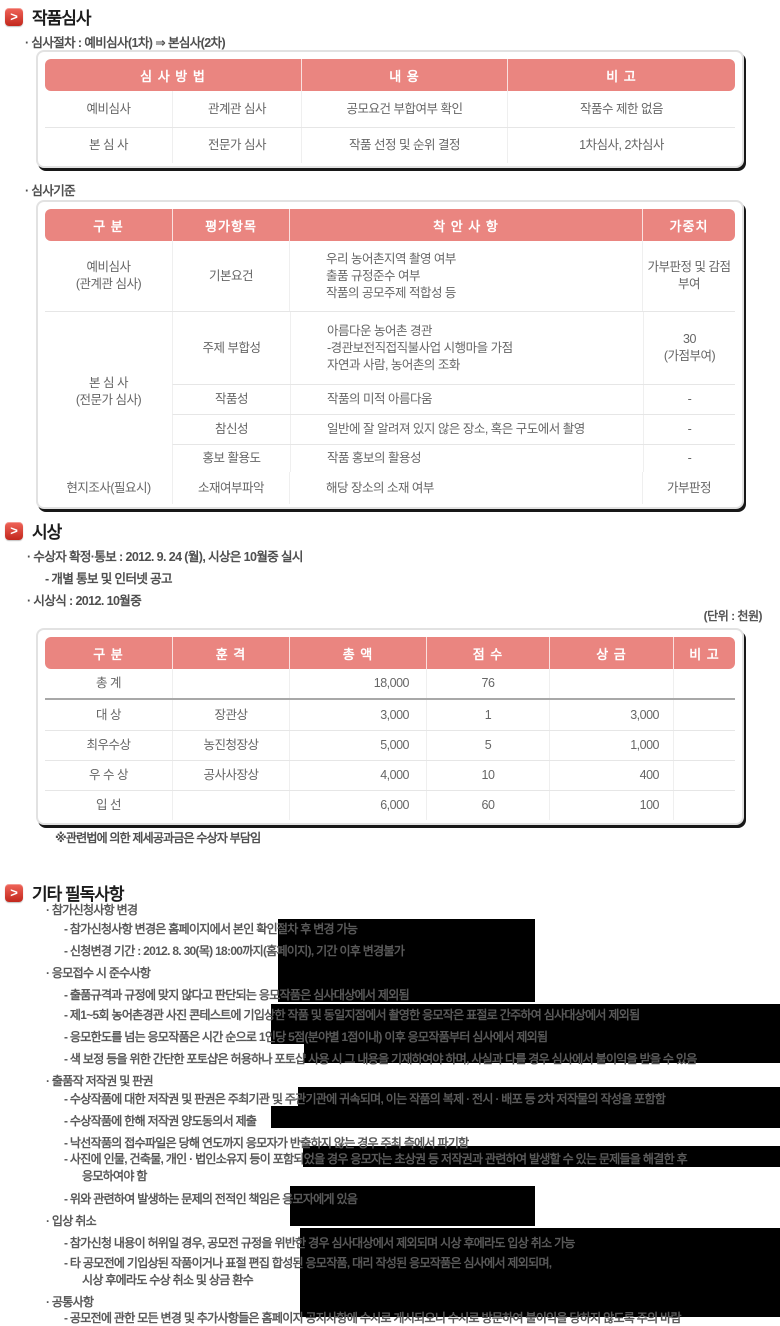 The width and height of the screenshot is (780, 1326). Describe the element at coordinates (78, 894) in the screenshot. I see `section-title: 기타 필독사항` at that location.